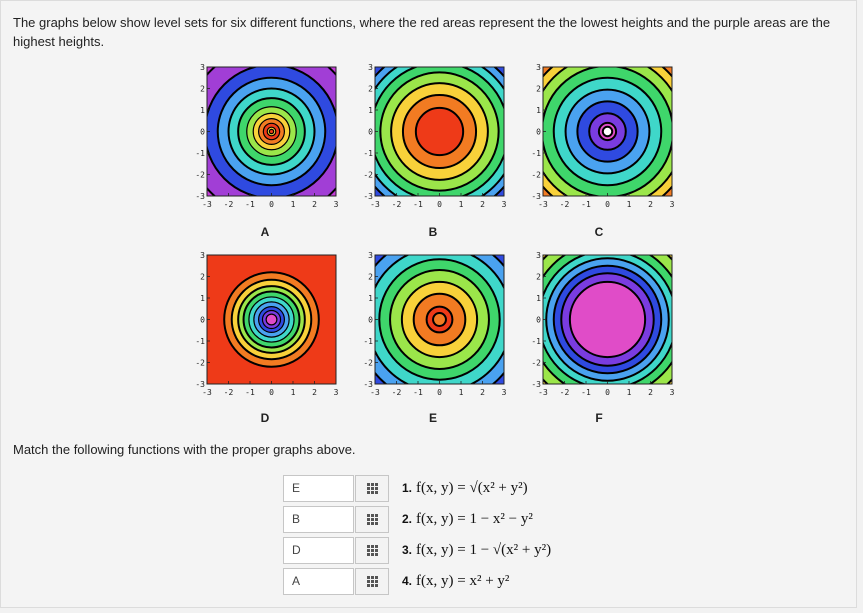  I want to click on answer-row: D, so click(336, 551).